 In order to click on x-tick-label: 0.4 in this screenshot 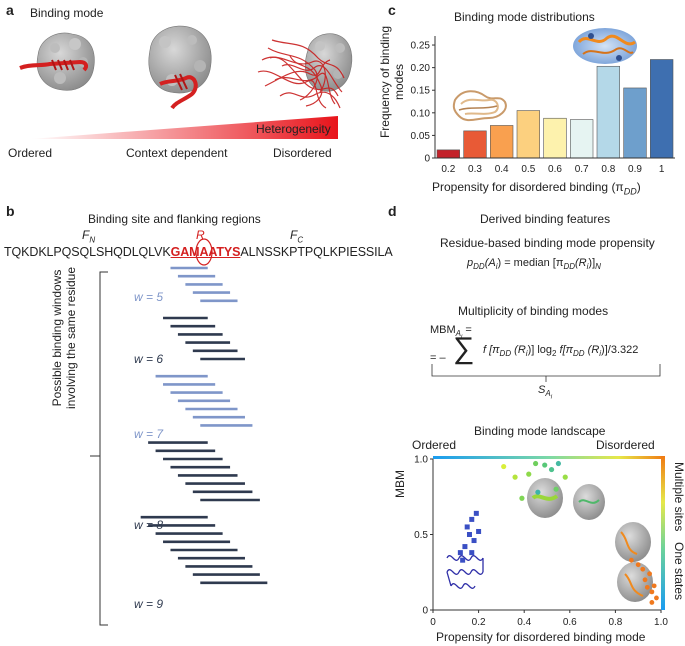, I will do `click(502, 169)`.